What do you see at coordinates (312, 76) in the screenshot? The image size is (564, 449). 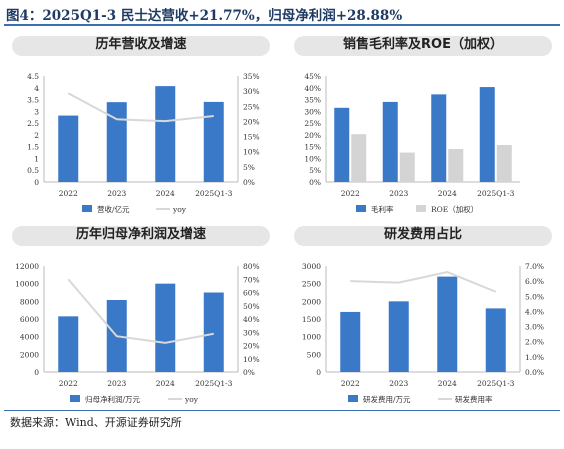 I see `y-tick-label-left: 45%` at bounding box center [312, 76].